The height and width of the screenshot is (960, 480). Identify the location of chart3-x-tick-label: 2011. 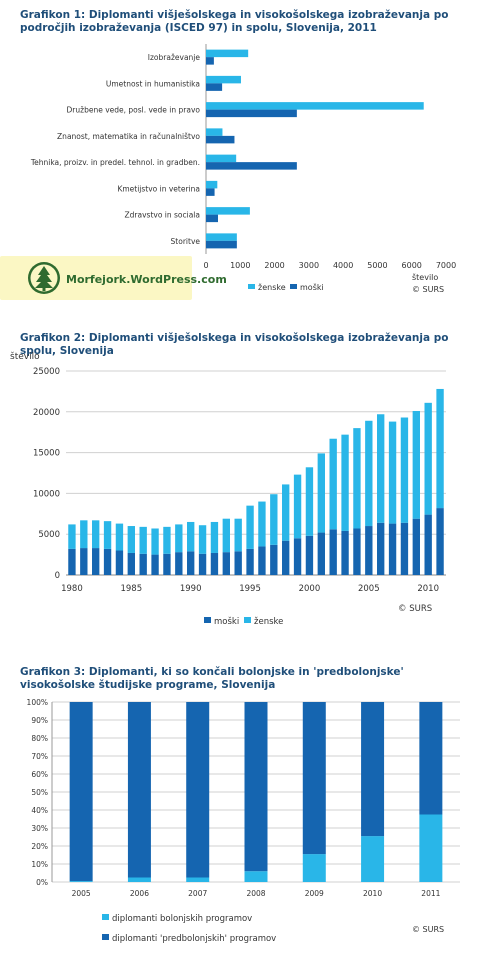
(430, 893).